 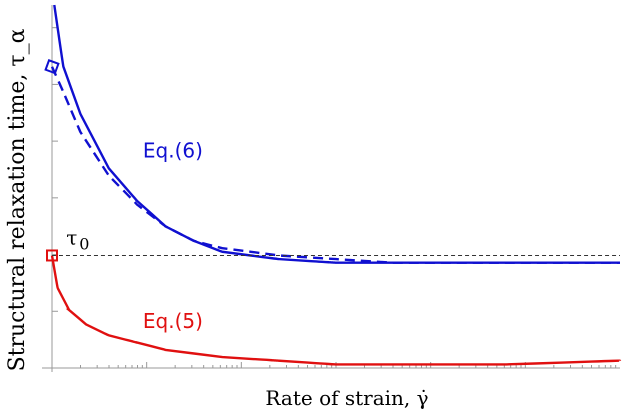 I want to click on marker-layer, so click(x=52, y=160).